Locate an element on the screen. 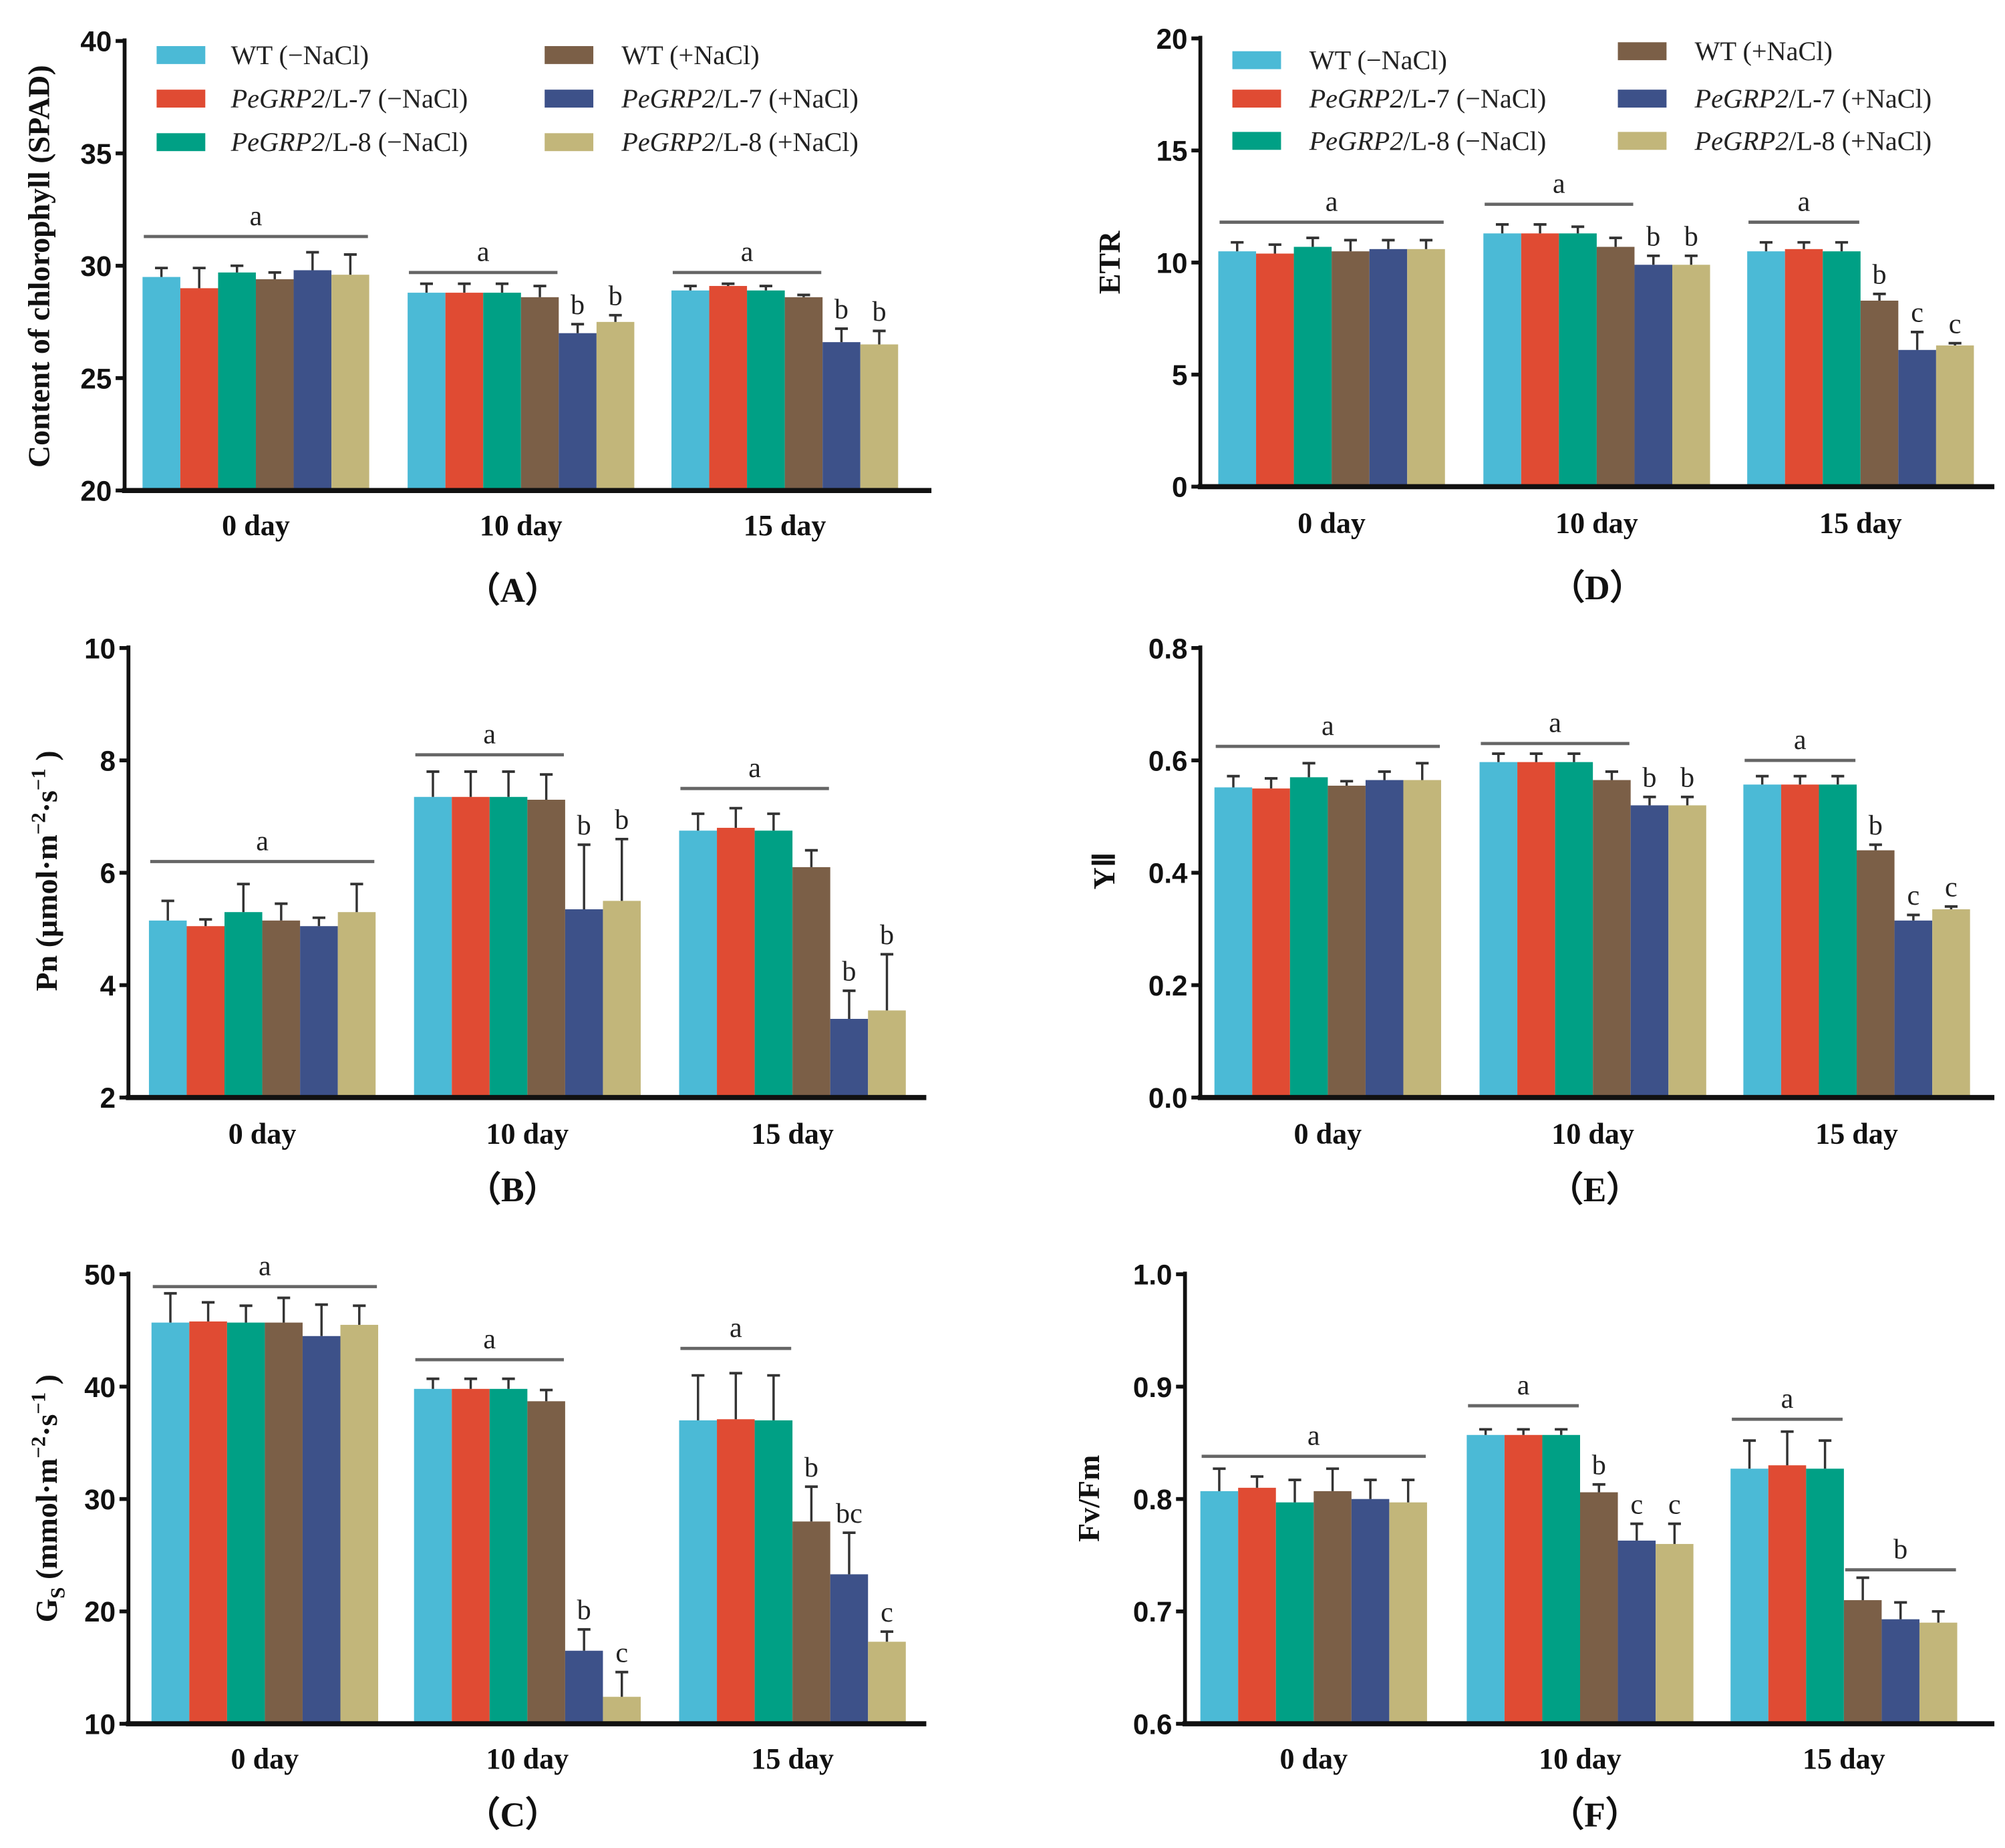  y-tick-label: 40 is located at coordinates (100, 1387).